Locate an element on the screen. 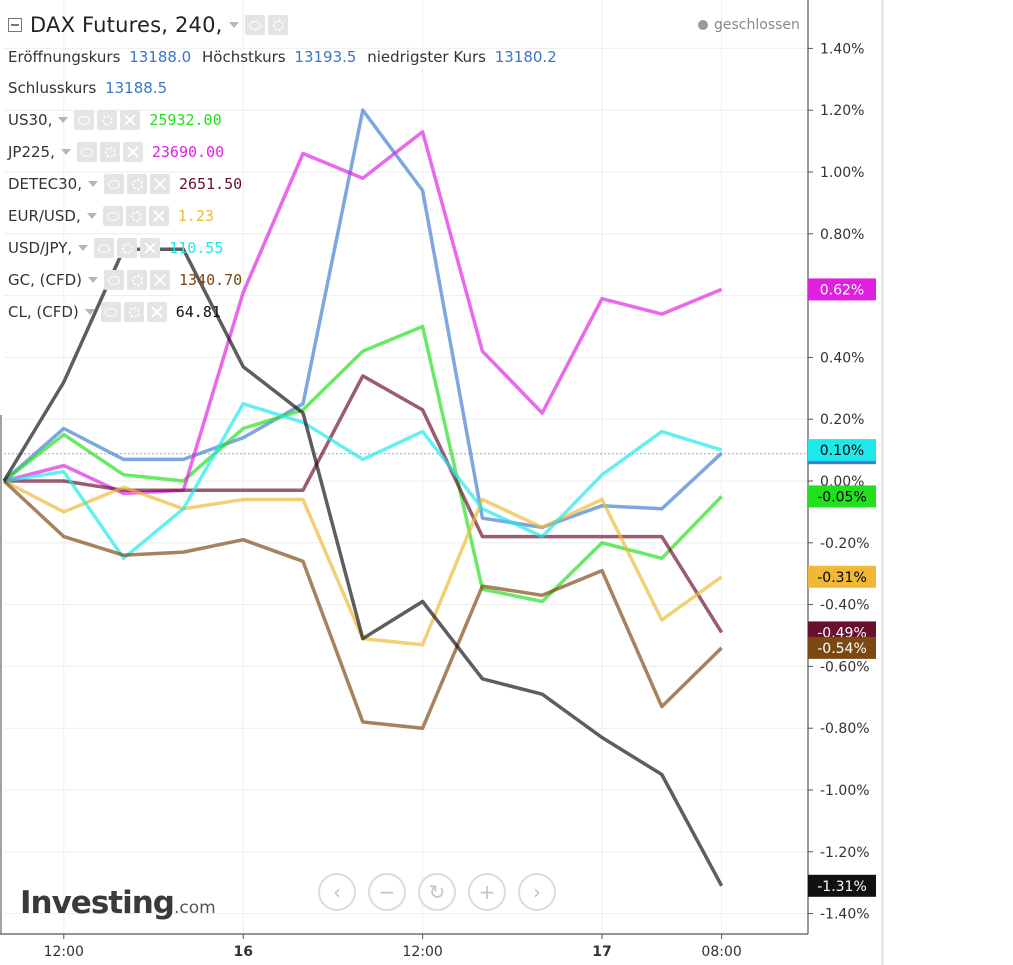 The width and height of the screenshot is (1013, 965). symbol-name: USD/JPY, is located at coordinates (40, 248).